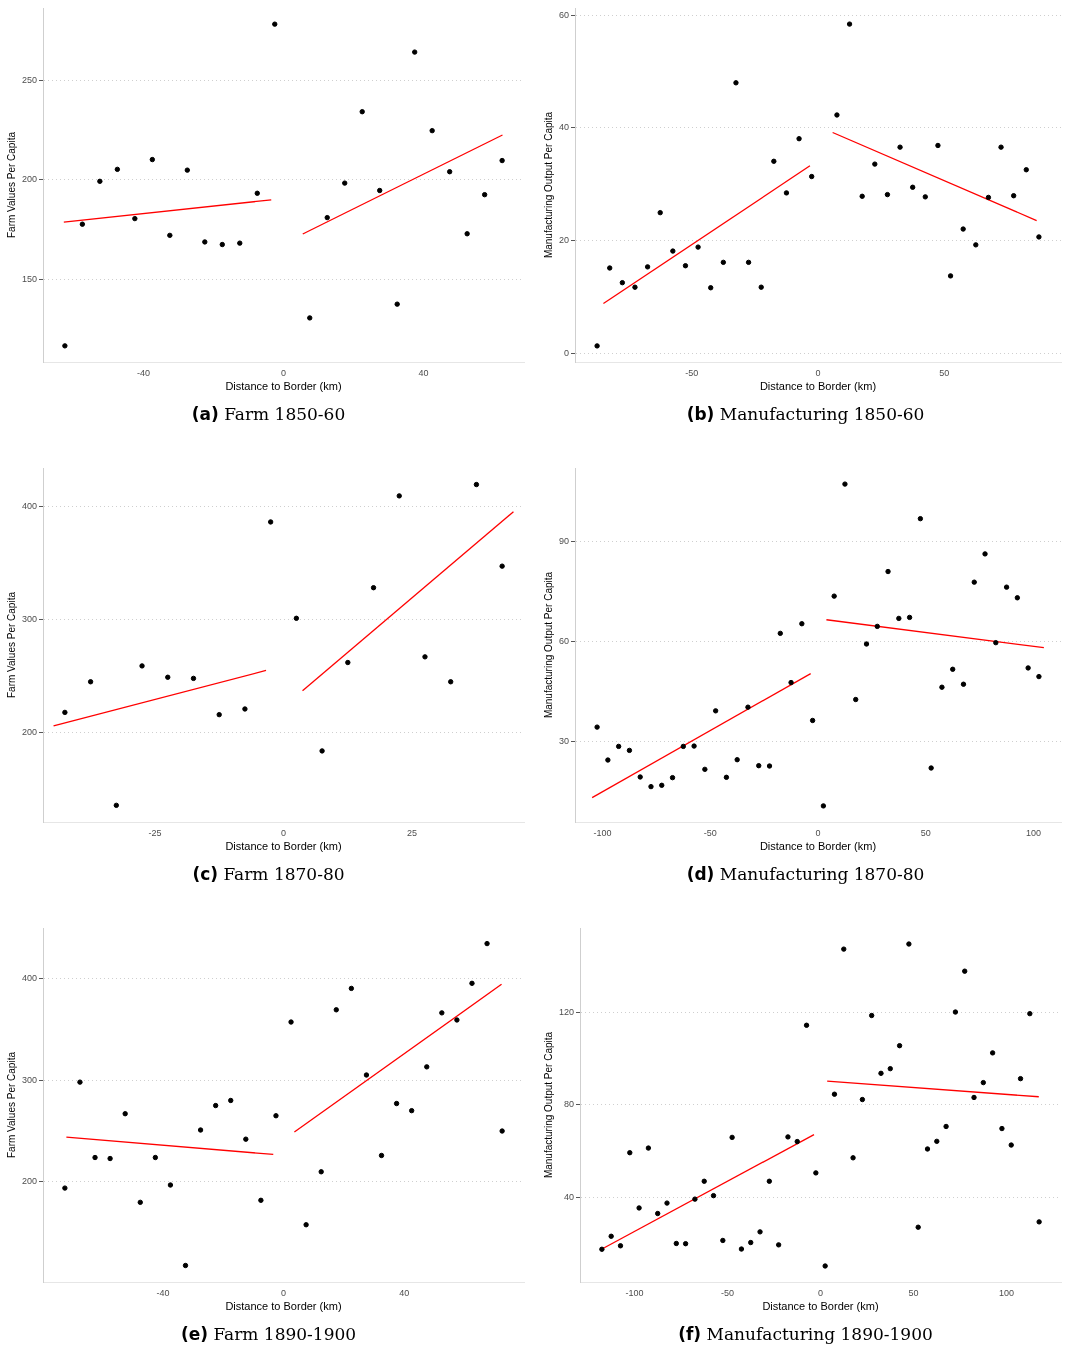 This screenshot has height=1357, width=1074. What do you see at coordinates (566, 1011) in the screenshot?
I see `y-tick-label: 120` at bounding box center [566, 1011].